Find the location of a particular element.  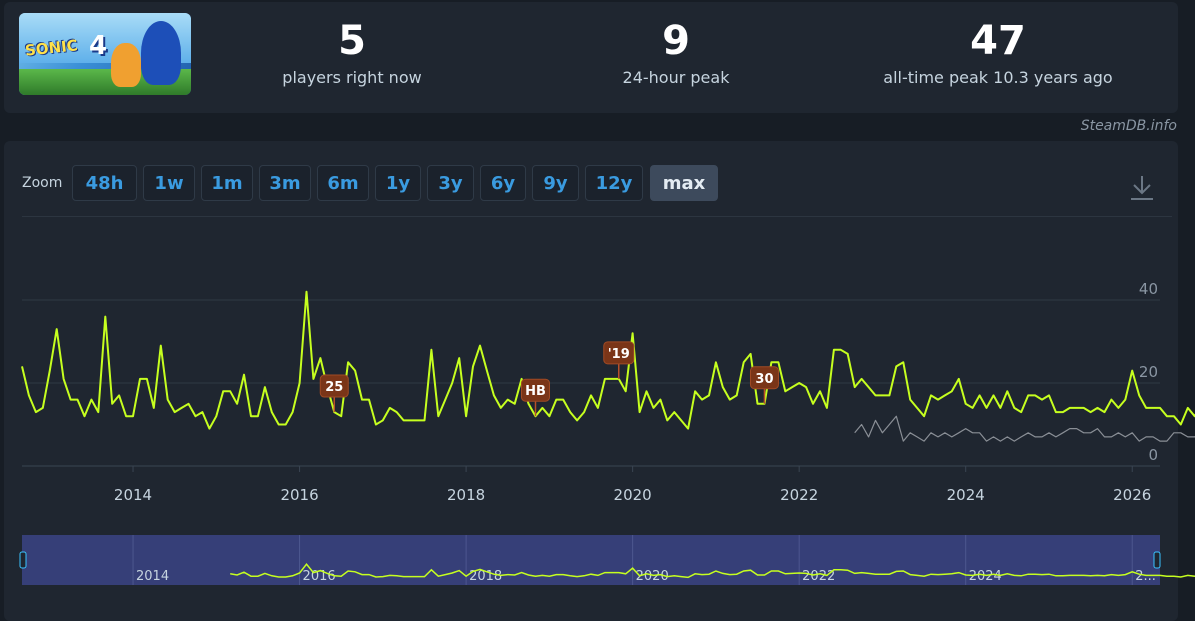

stat-value: 9 is located at coordinates (676, 41).